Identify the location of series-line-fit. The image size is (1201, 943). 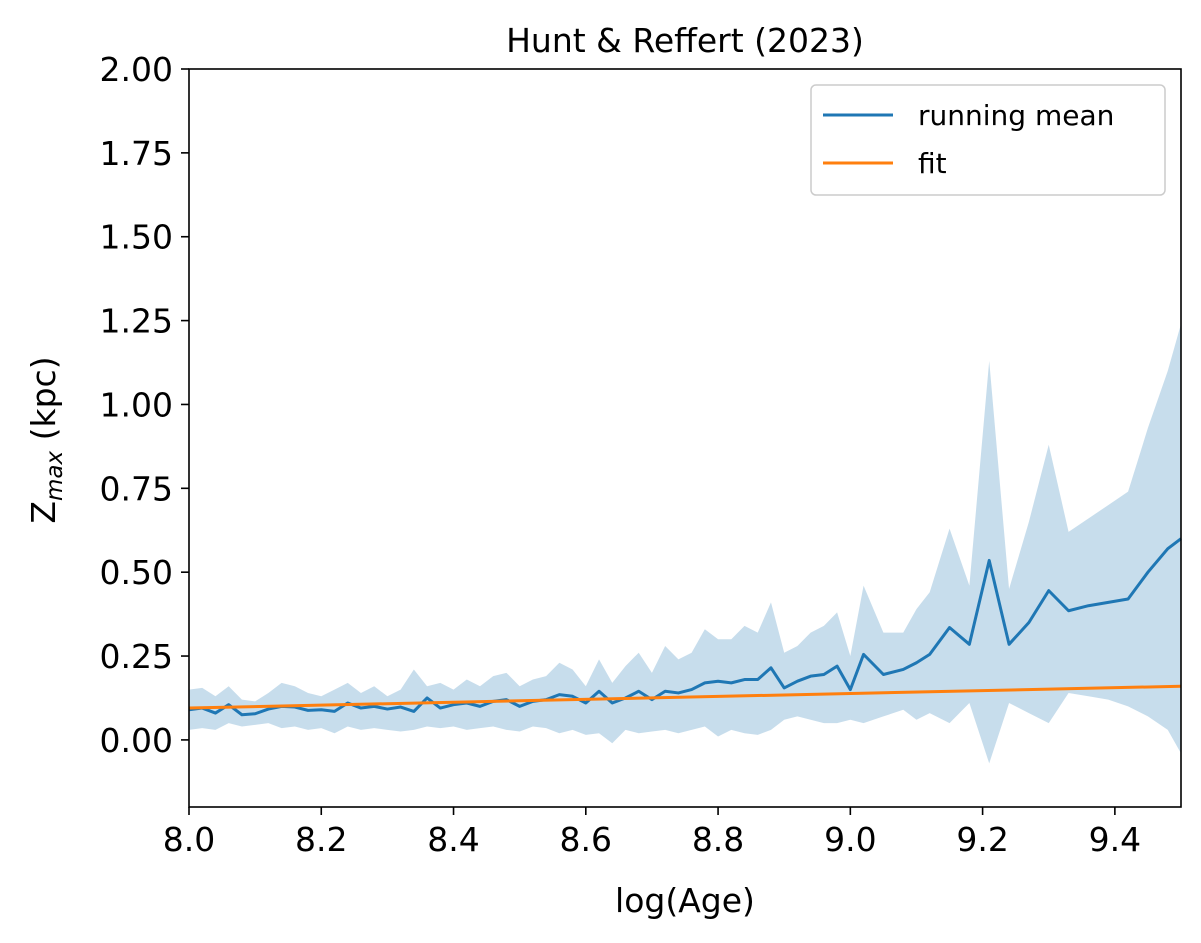
(685, 697).